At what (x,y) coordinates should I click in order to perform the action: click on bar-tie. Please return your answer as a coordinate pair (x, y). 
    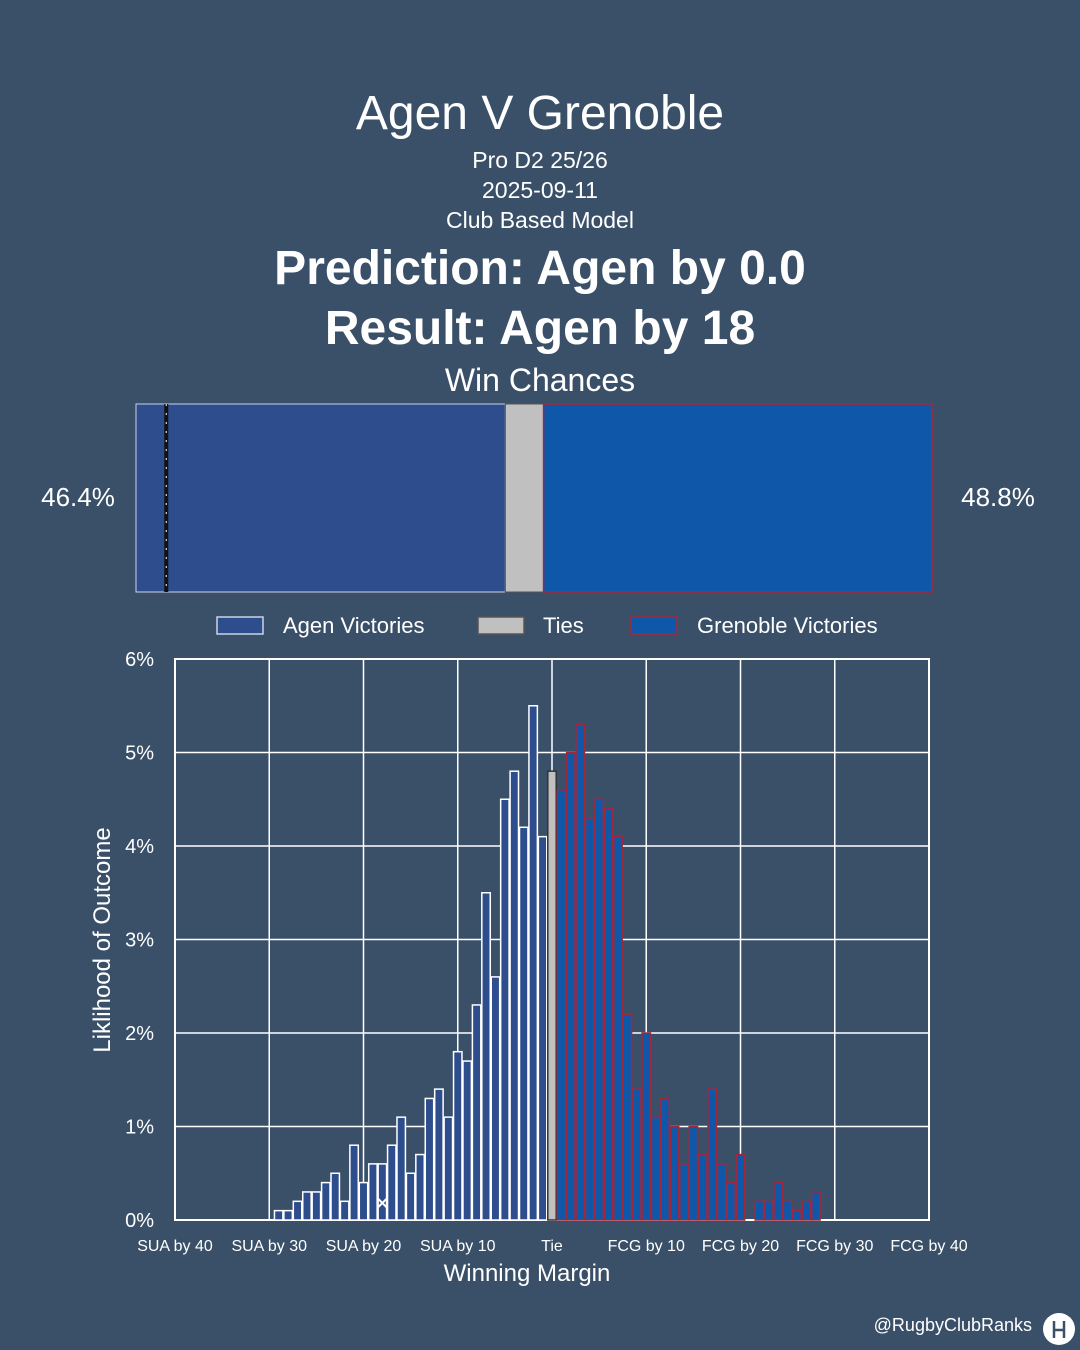
    Looking at the image, I should click on (552, 995).